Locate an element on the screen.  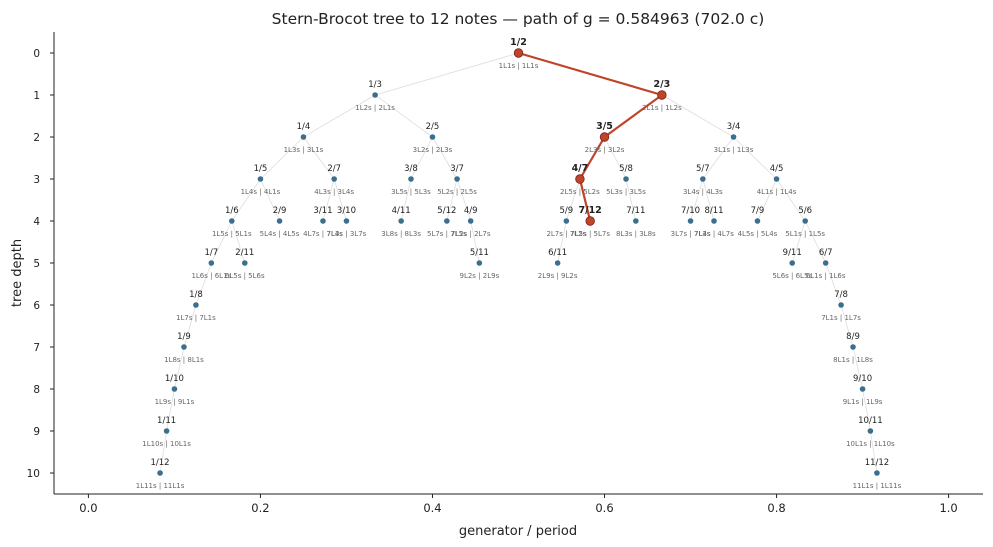
node-label: 7/10 is located at coordinates (690, 211).